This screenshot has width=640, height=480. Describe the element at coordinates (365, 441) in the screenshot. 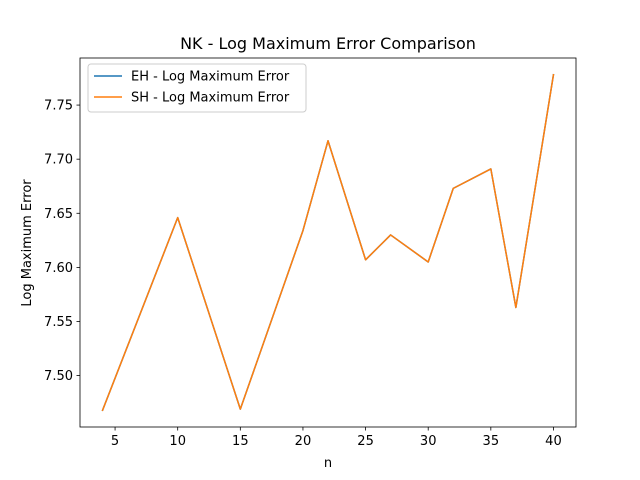

I see `x-tick-label: 25` at that location.